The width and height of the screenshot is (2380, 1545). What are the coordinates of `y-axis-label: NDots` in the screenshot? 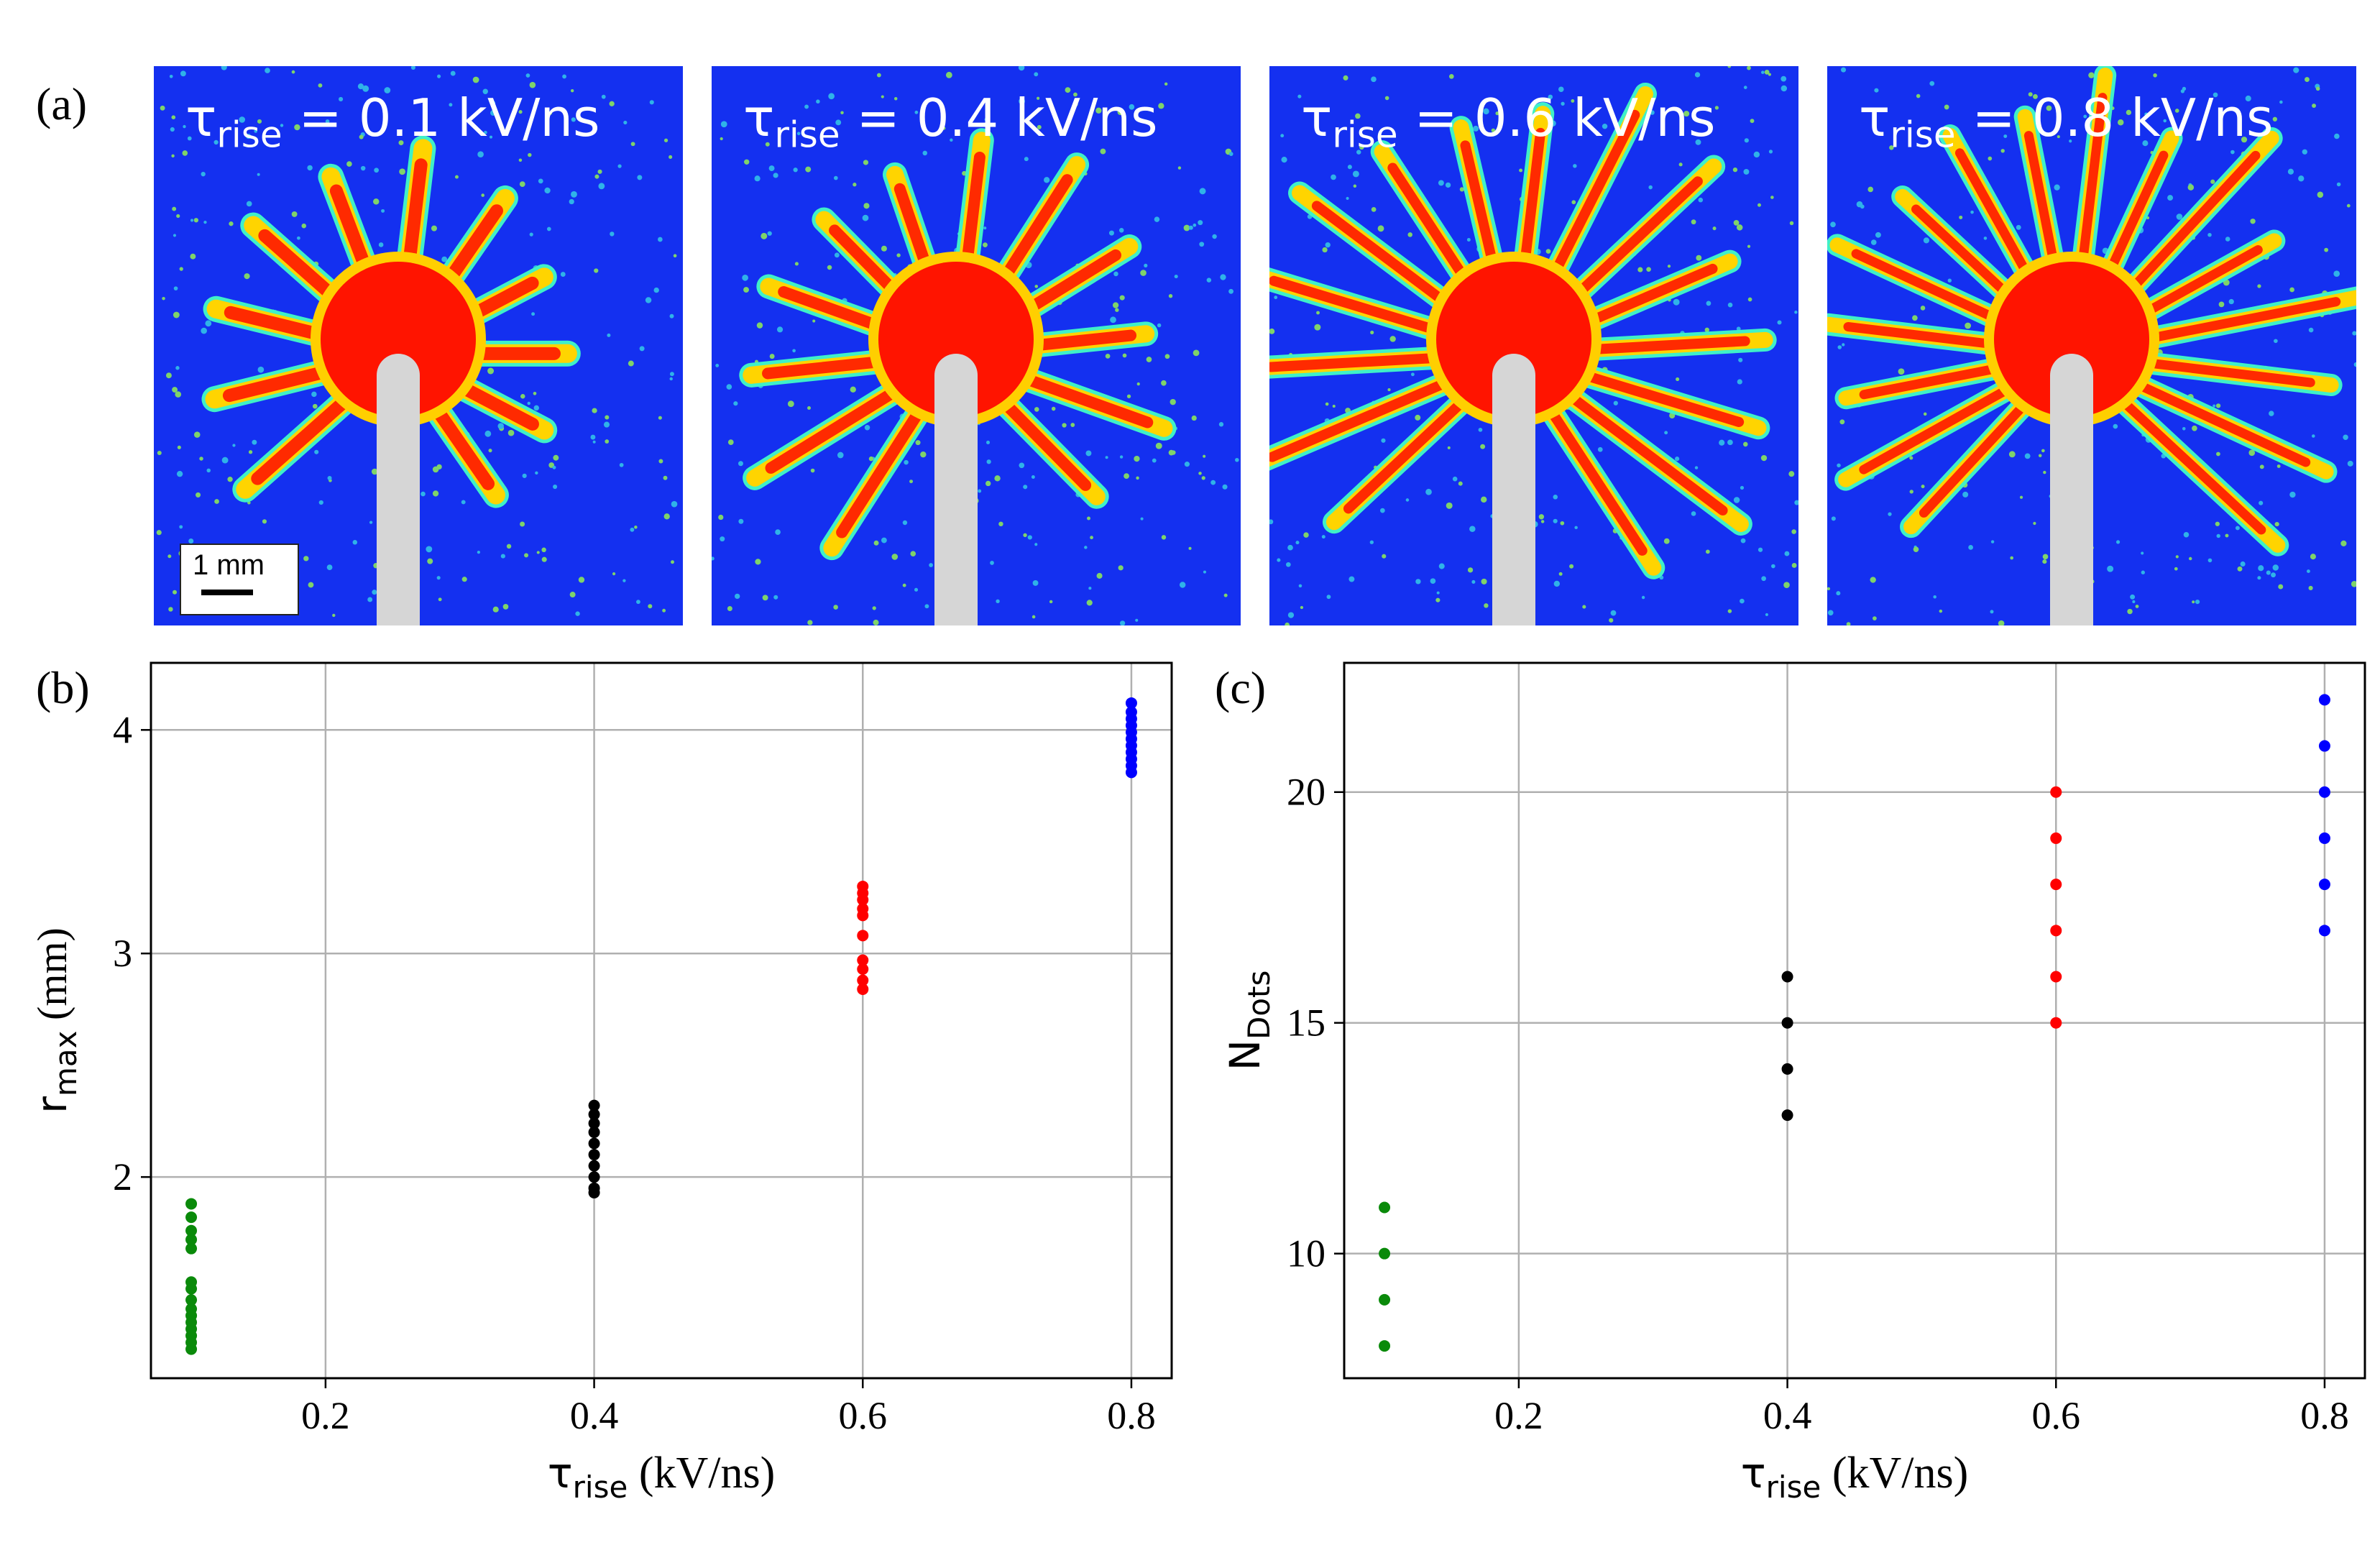 It's located at (1249, 1021).